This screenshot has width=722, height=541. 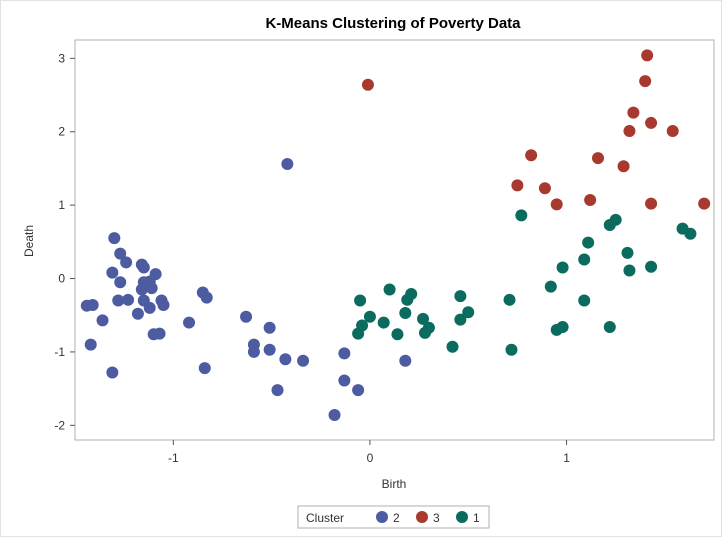 What do you see at coordinates (59, 352) in the screenshot?
I see `y-tick-label: -1` at bounding box center [59, 352].